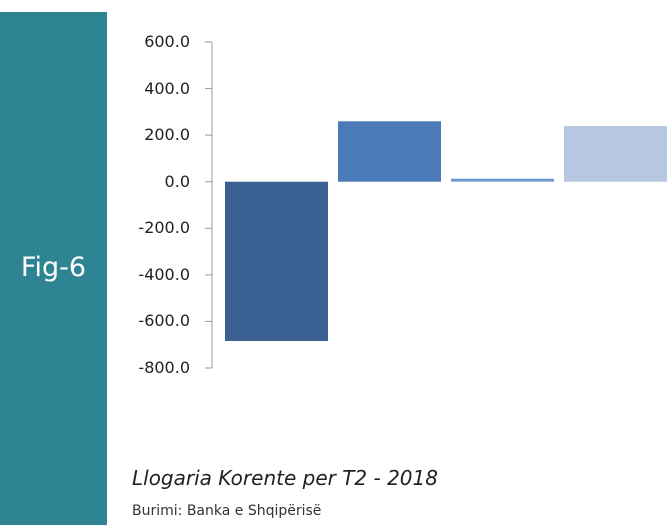 This screenshot has width=671, height=525. Describe the element at coordinates (285, 478) in the screenshot. I see `chart-title: Llogaria Korente per T2 - 2018` at that location.